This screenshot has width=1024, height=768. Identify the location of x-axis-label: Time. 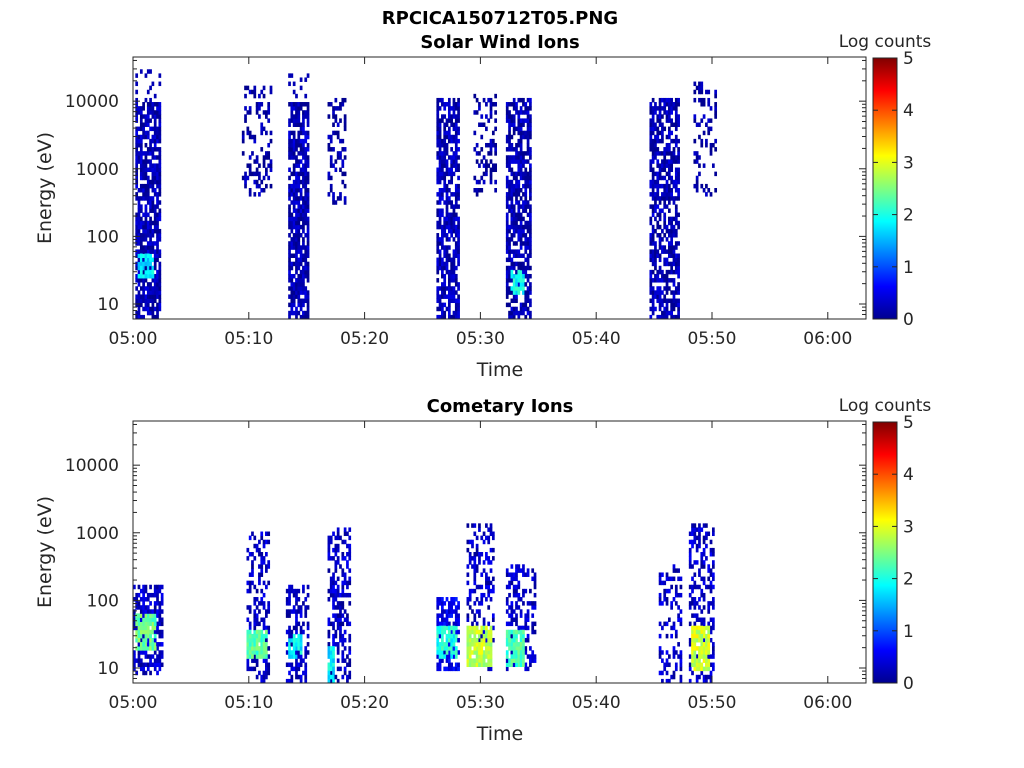
(500, 370).